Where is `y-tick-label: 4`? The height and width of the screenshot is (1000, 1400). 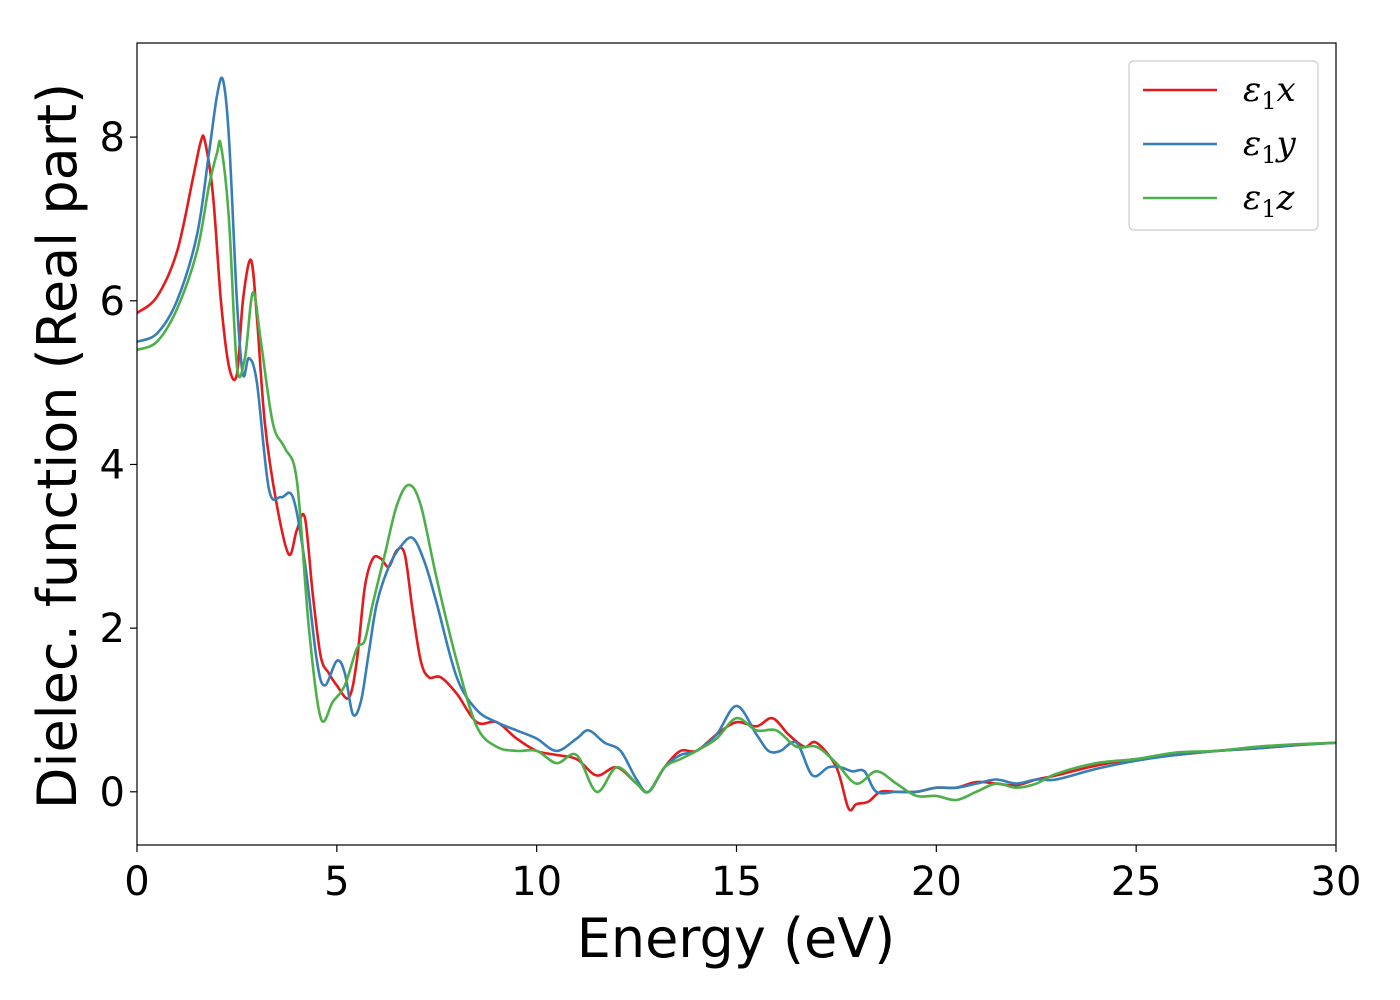
y-tick-label: 4 is located at coordinates (112, 465).